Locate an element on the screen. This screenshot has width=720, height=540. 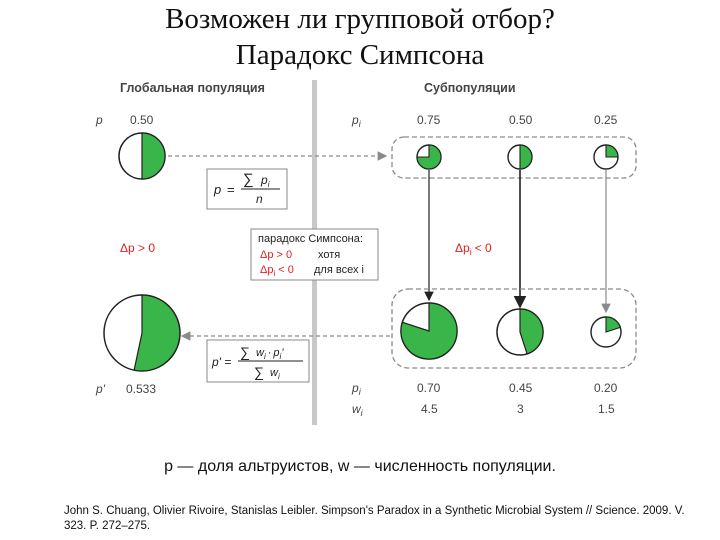
subpop-initial-box is located at coordinates (514, 157).